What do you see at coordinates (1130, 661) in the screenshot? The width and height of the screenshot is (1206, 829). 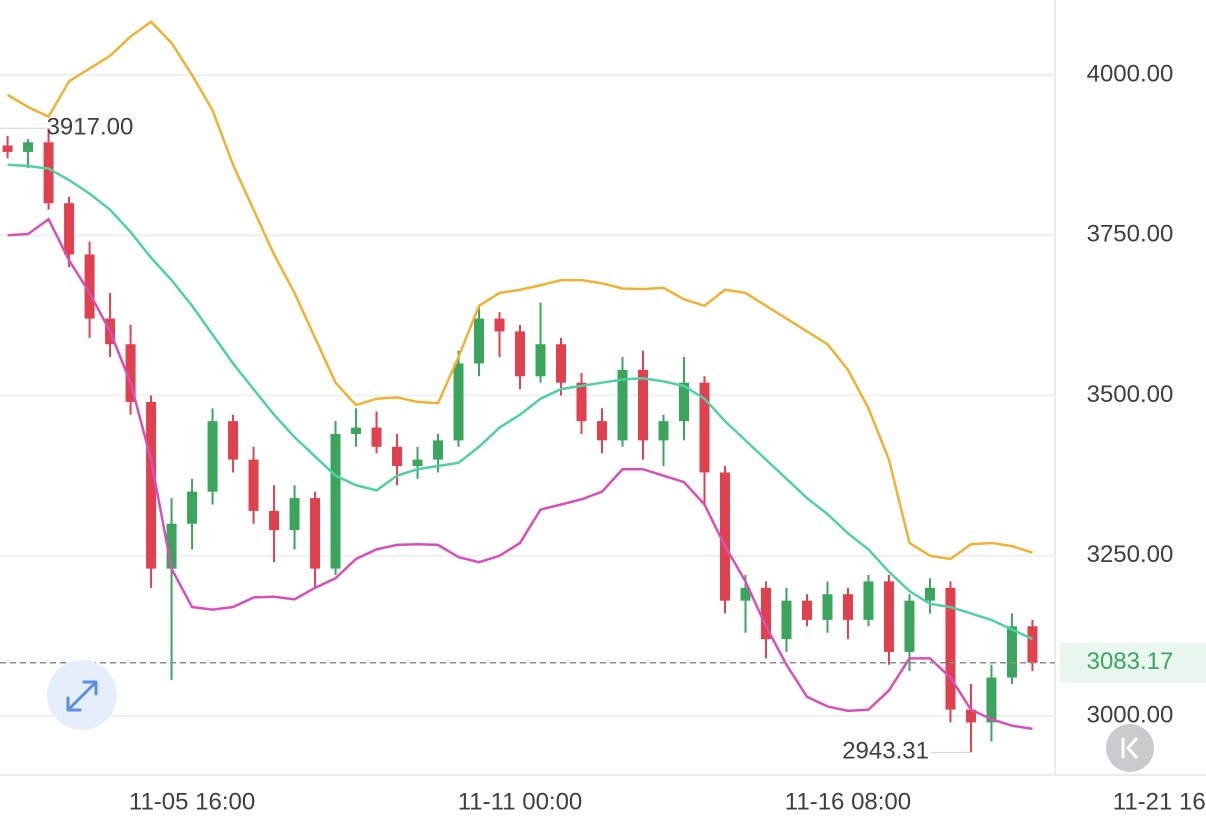 I see `last-price-label: 3083.17` at bounding box center [1130, 661].